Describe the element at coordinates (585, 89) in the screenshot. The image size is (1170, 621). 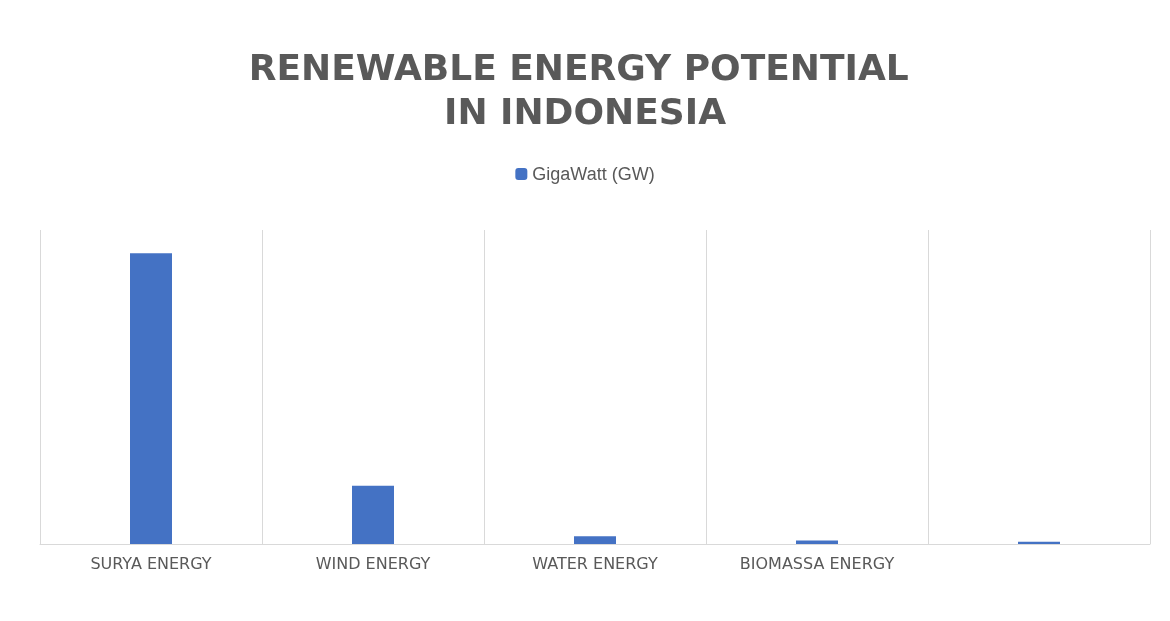
I see `chart-title: RENEWABLE ENERGY POTENTIAL IN INDONESIA` at that location.